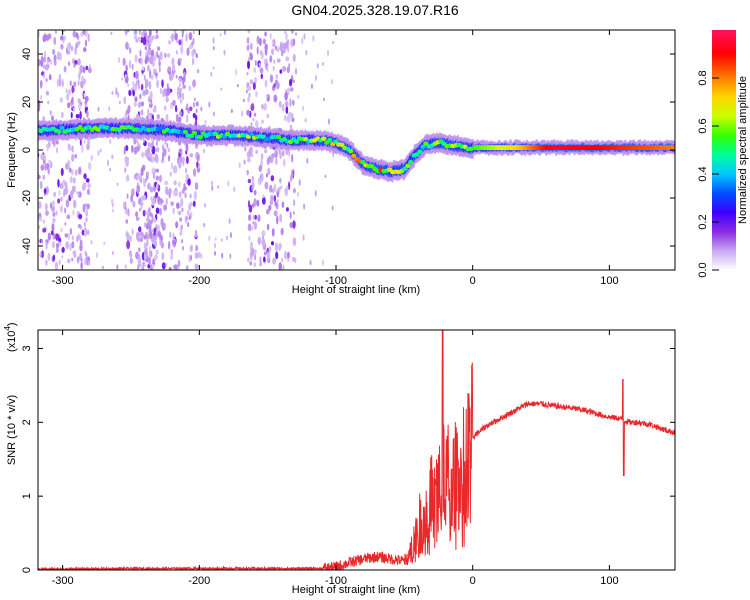  Describe the element at coordinates (27, 348) in the screenshot. I see `y-tick-label: 3` at that location.